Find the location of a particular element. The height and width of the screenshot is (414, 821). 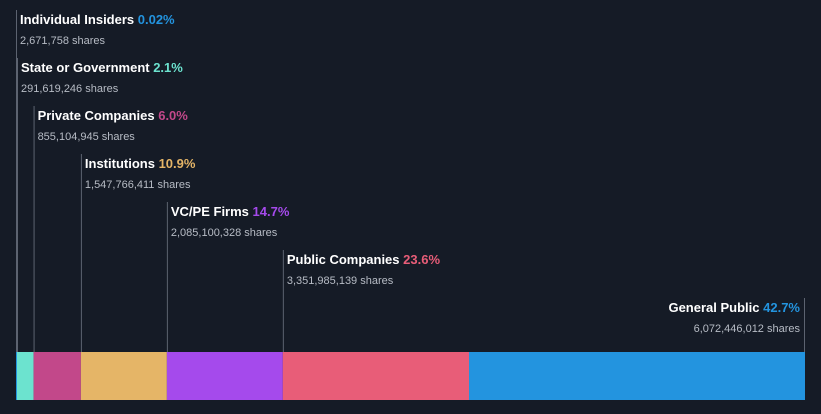

segment-percent: 0.02% is located at coordinates (156, 19).